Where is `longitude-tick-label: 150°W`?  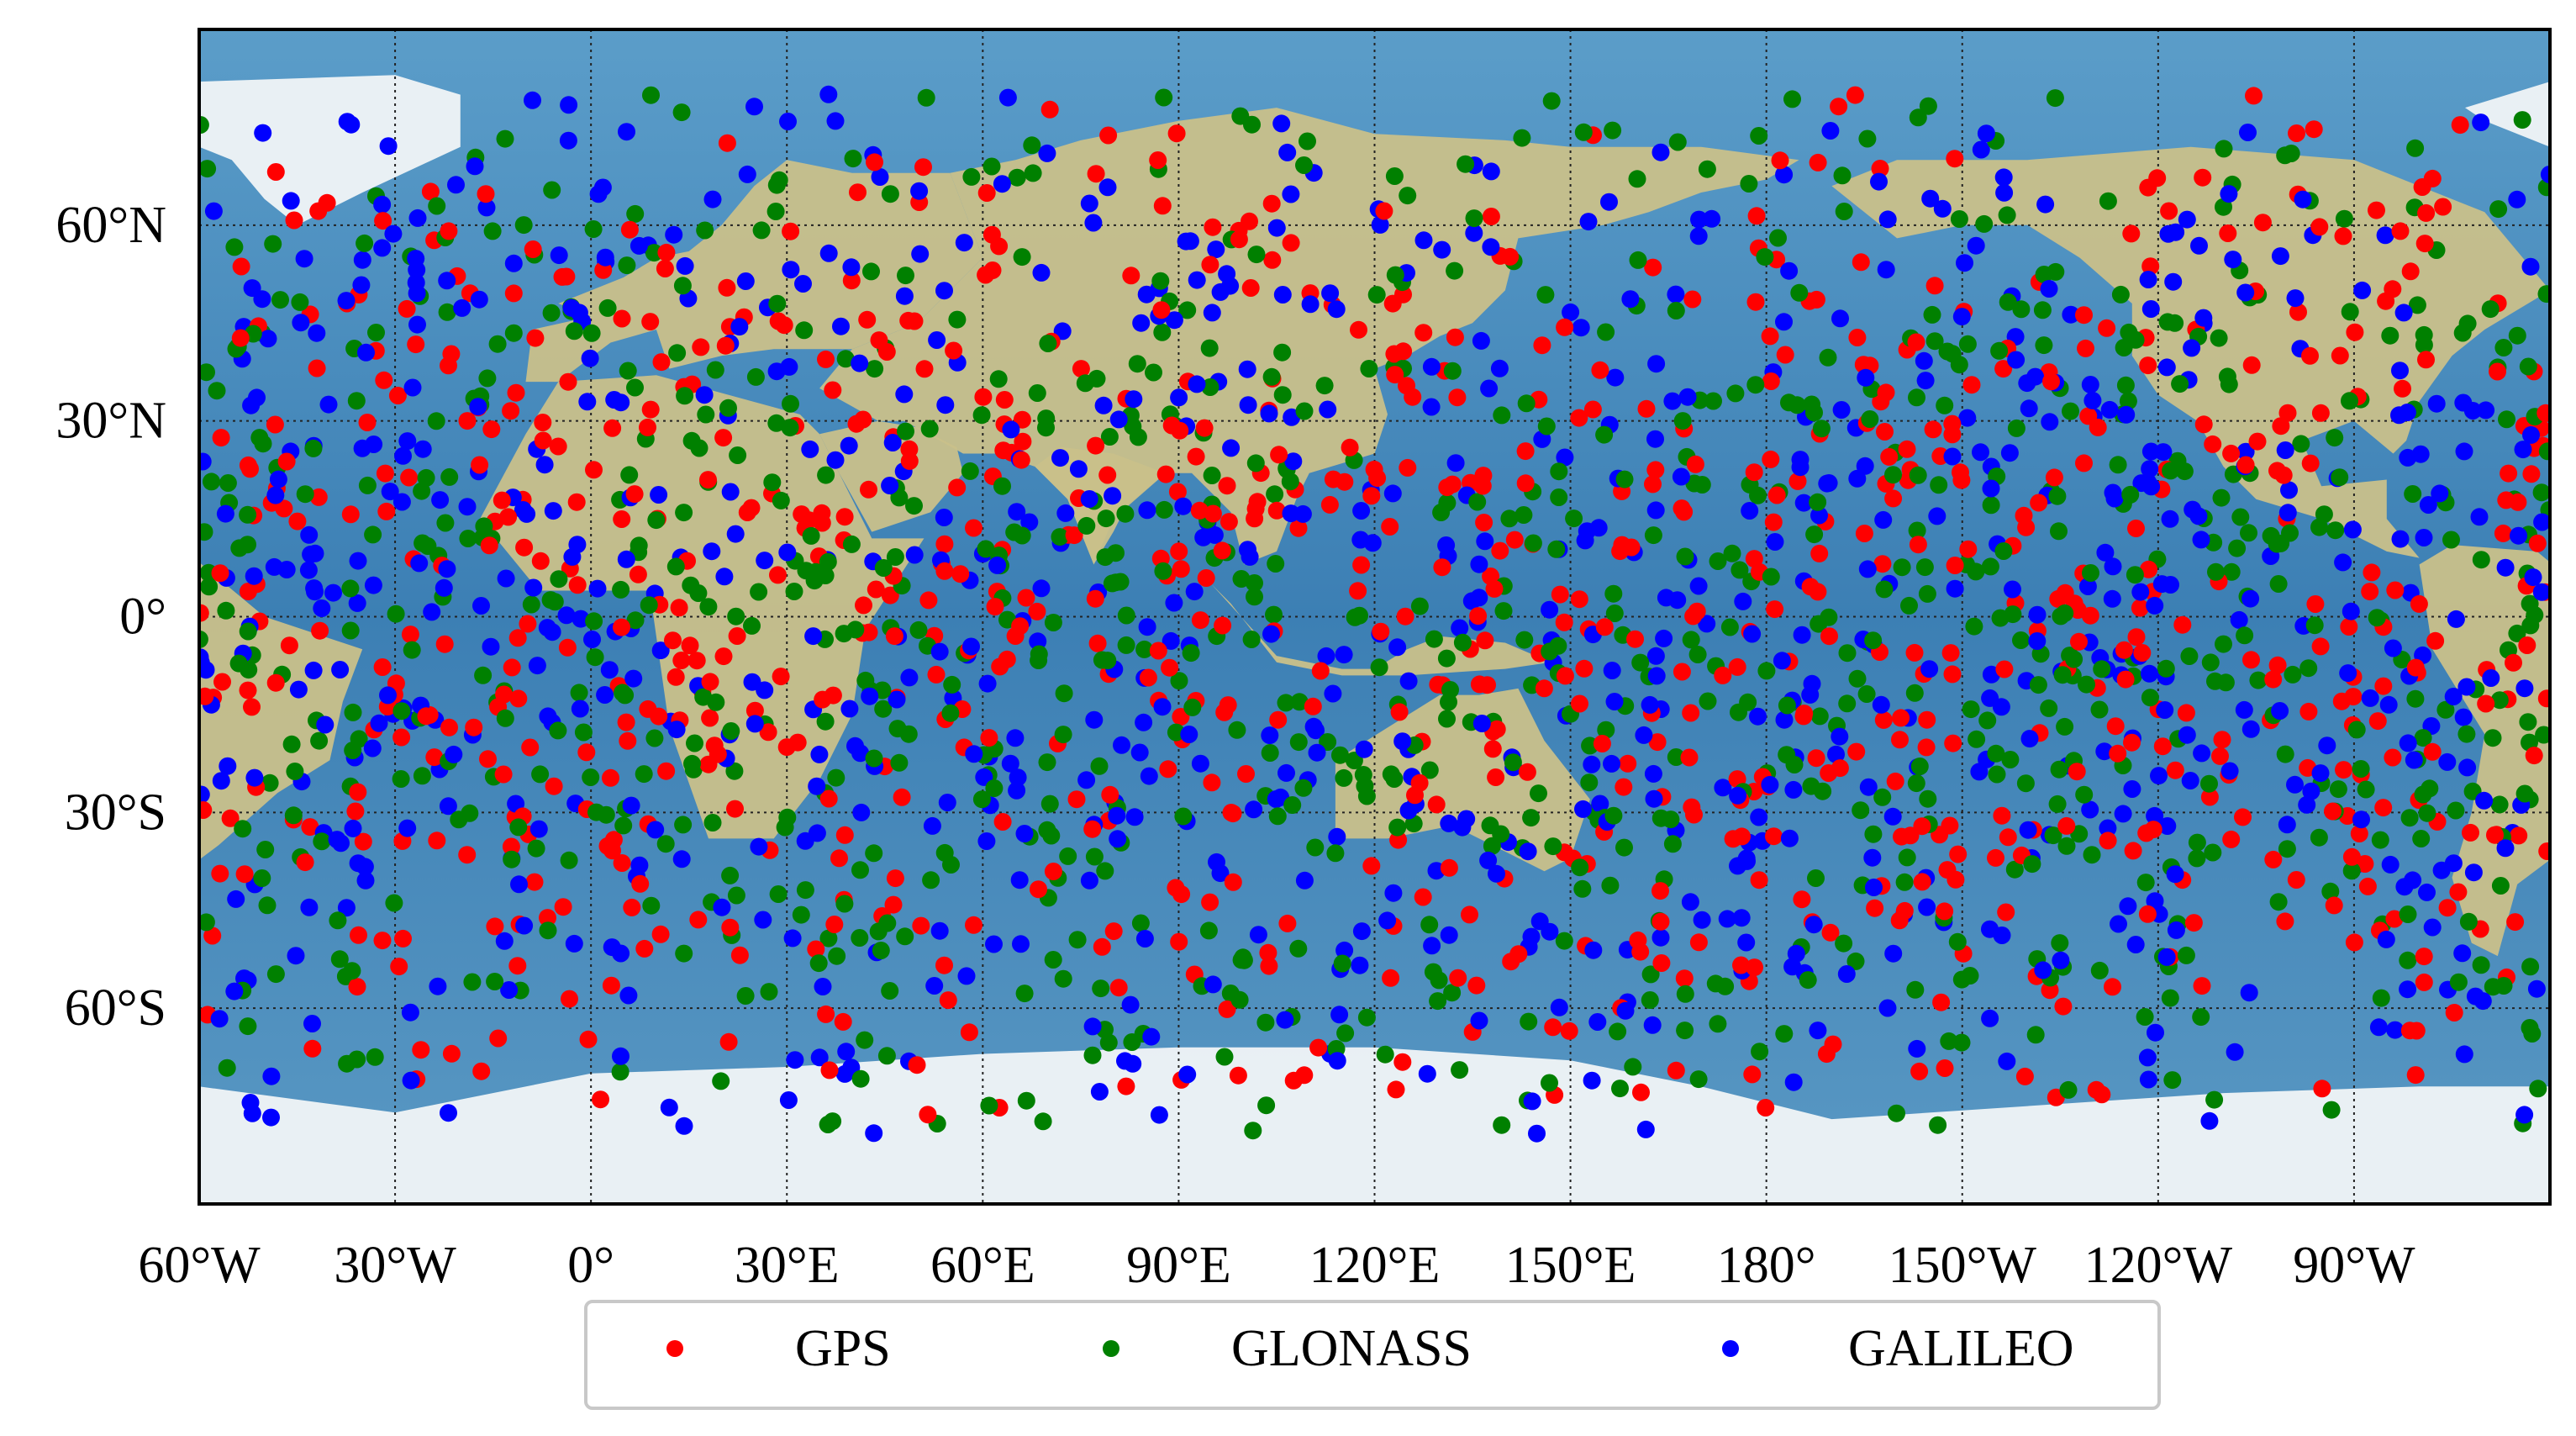
longitude-tick-label: 150°W is located at coordinates (1963, 1266).